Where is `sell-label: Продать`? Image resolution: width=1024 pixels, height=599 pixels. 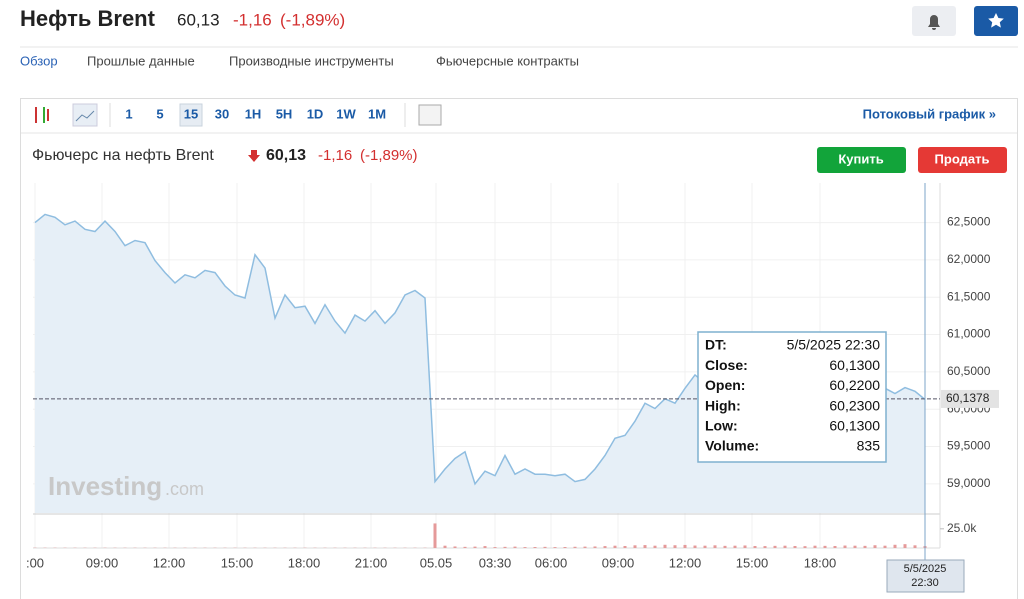
sell-label: Продать is located at coordinates (962, 158).